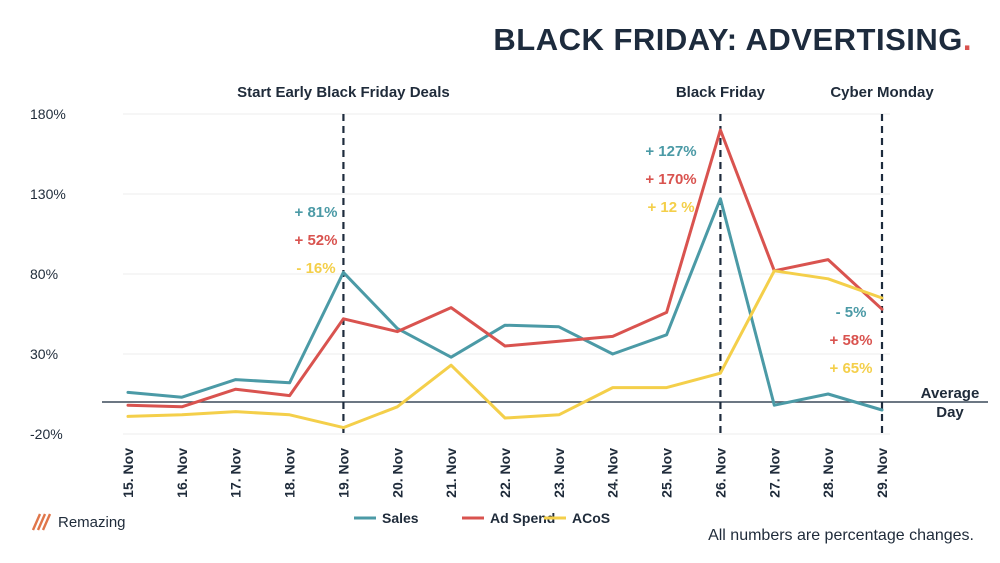 The image size is (1000, 563). I want to click on x-tick-label: 25. Nov, so click(667, 473).